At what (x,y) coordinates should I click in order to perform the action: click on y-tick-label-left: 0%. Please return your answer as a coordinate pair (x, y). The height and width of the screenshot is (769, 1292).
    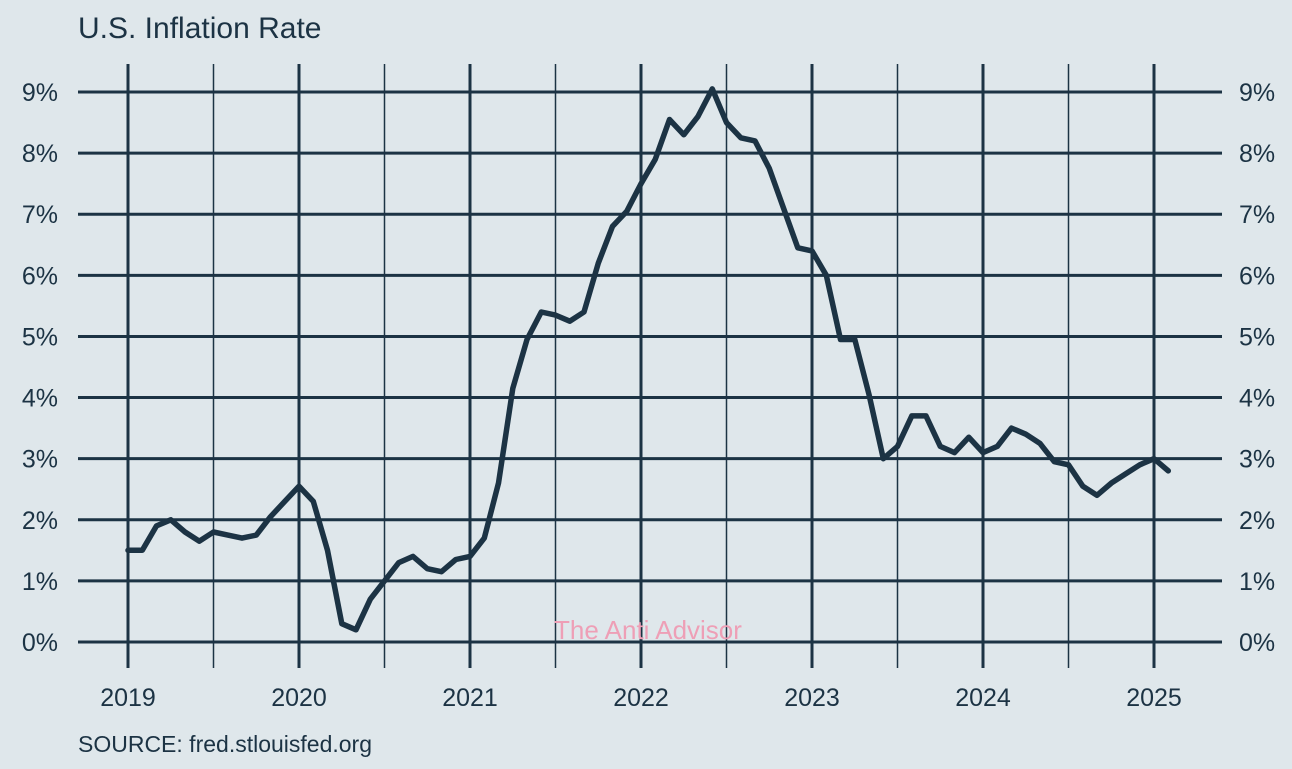
    Looking at the image, I should click on (40, 643).